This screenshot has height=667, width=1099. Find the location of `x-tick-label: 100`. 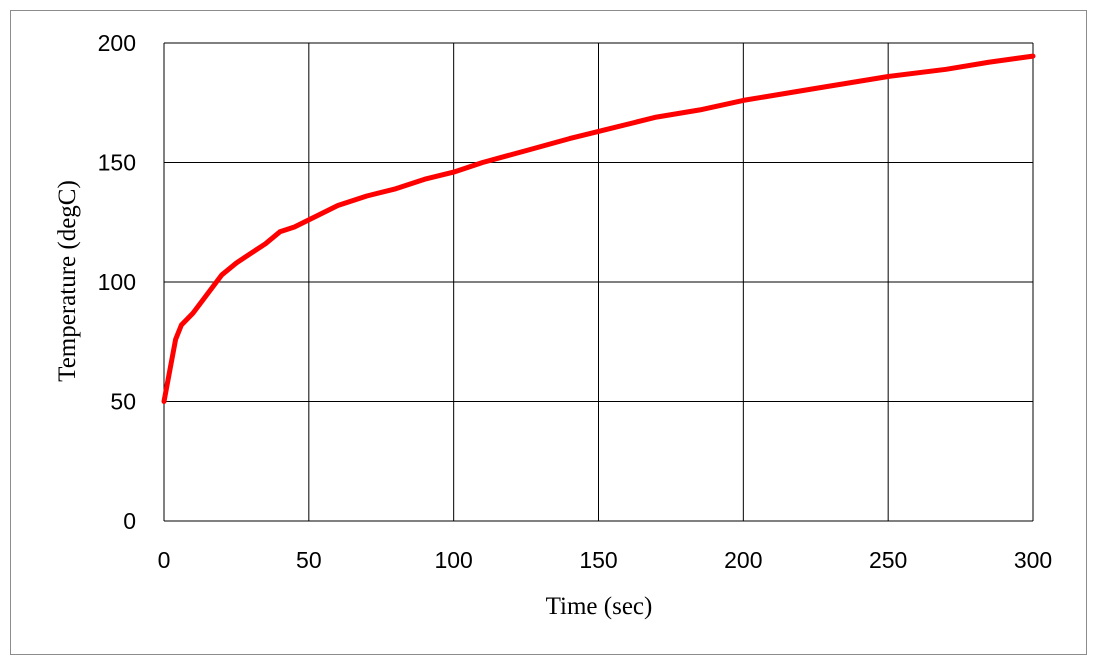

x-tick-label: 100 is located at coordinates (453, 560).